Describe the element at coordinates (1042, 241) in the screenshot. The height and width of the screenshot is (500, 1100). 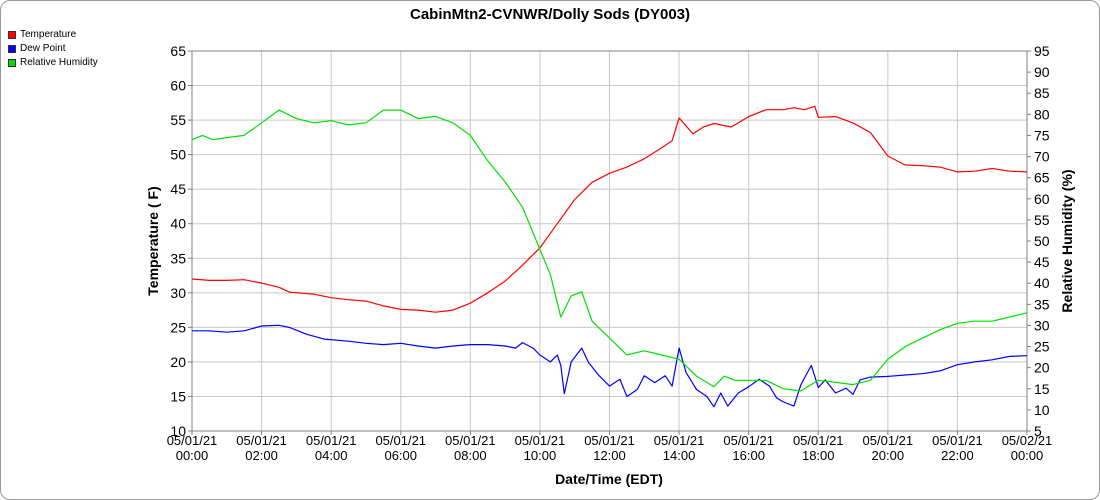
I see `y2-tick-label: 50` at that location.